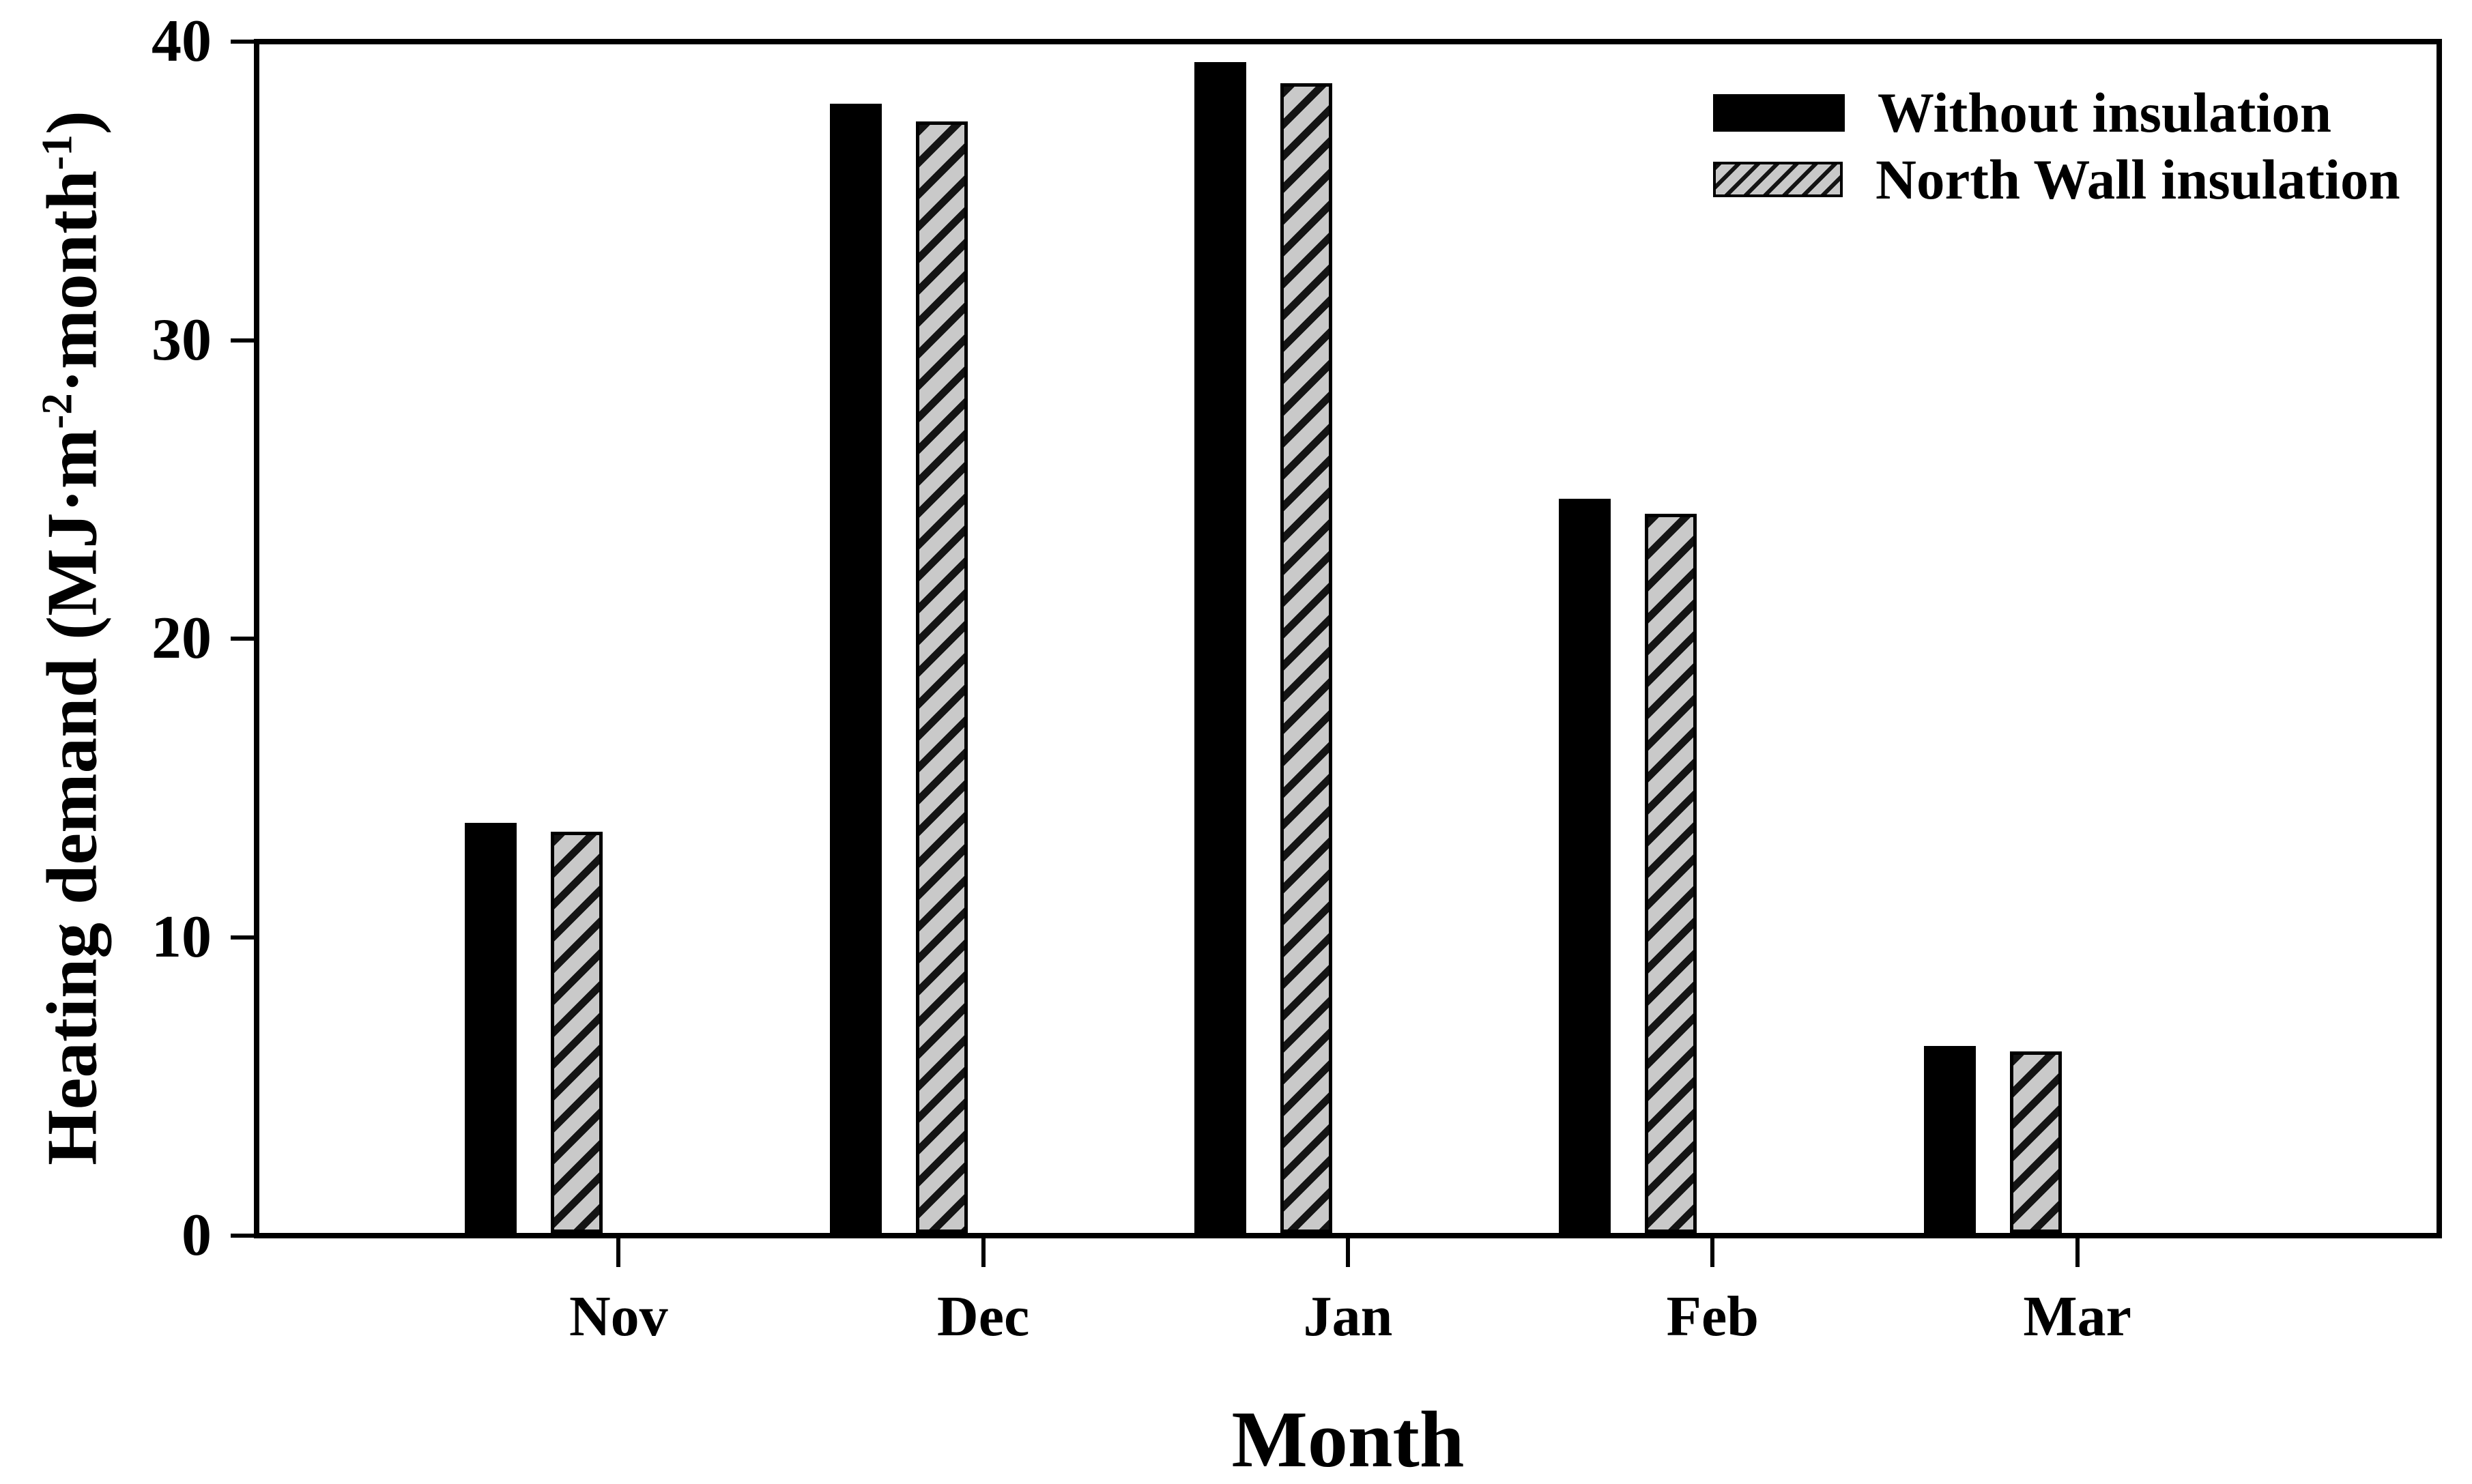 Image resolution: width=2472 pixels, height=1484 pixels. Describe the element at coordinates (197, 1235) in the screenshot. I see `y-axis-tick-label-0: 0` at that location.